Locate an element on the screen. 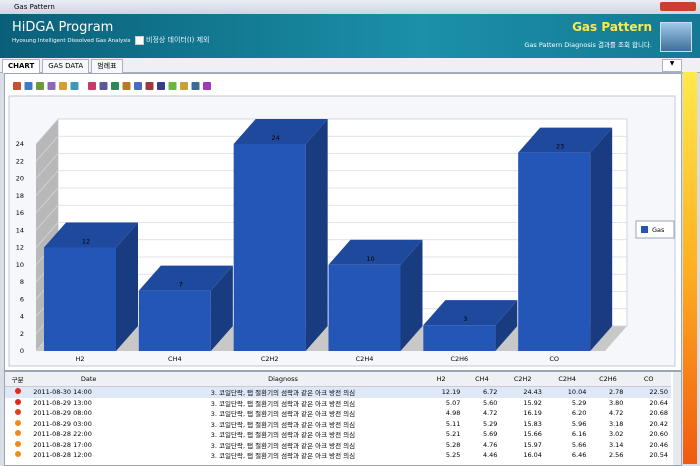 Image resolution: width=700 pixels, height=466 pixels. value-cell: 3.80 is located at coordinates (616, 402).